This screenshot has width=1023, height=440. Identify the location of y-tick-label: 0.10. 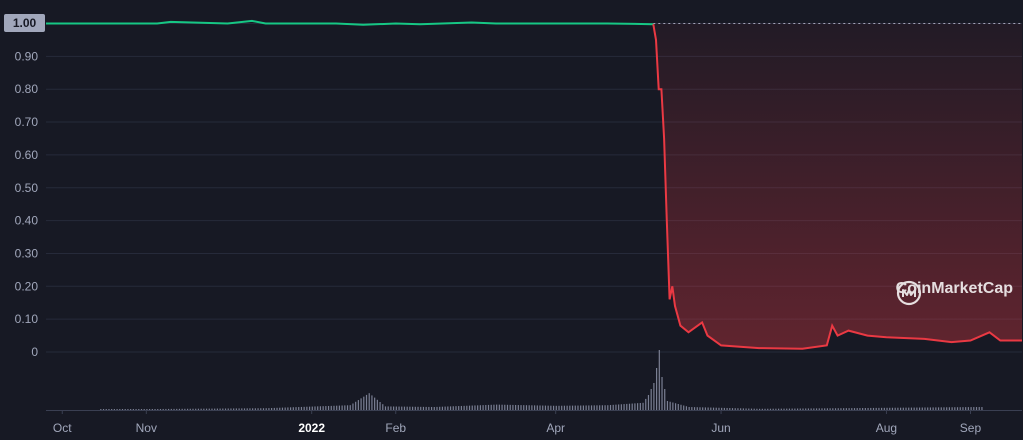
(27, 319).